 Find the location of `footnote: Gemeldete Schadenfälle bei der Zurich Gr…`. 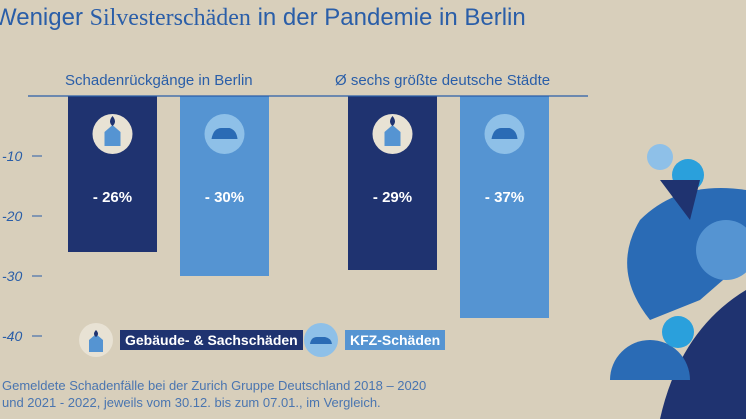

footnote: Gemeldete Schadenfälle bei der Zurich Gr… is located at coordinates (214, 394).